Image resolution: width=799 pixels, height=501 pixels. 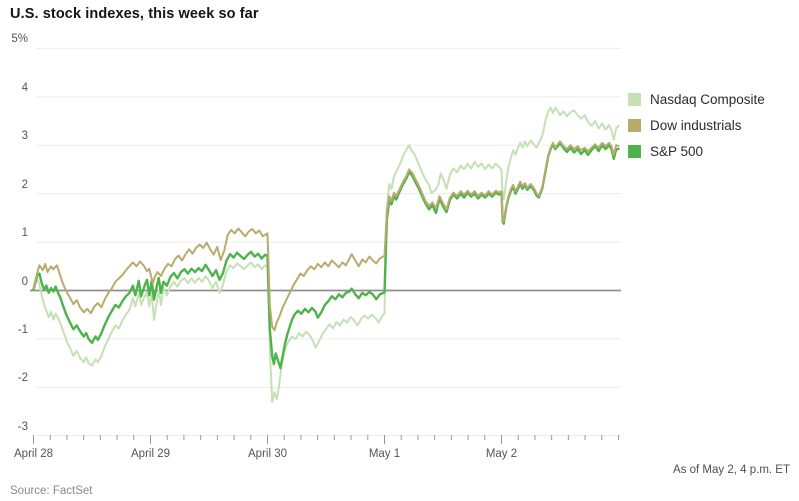 I want to click on y-axis-label: 5%, so click(x=19, y=39).